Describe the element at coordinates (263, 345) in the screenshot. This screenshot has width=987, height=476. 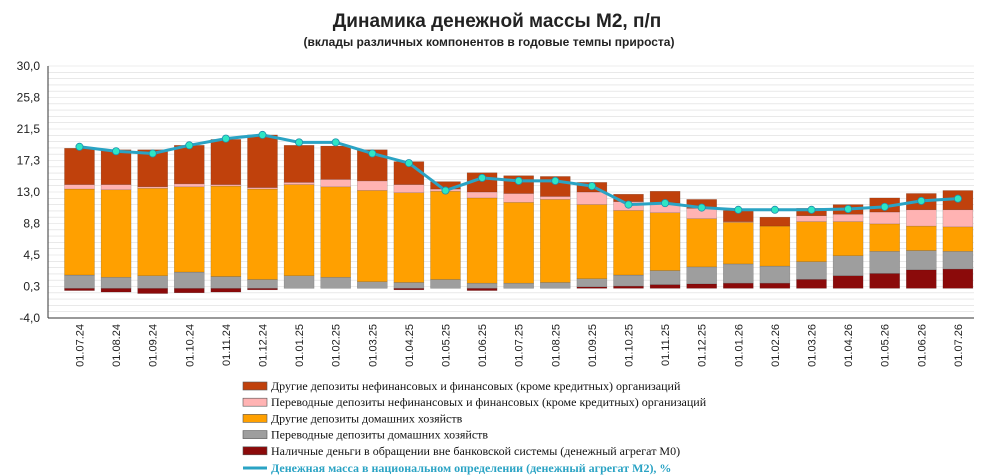
I see `x-tick-label: 01.12.24` at that location.